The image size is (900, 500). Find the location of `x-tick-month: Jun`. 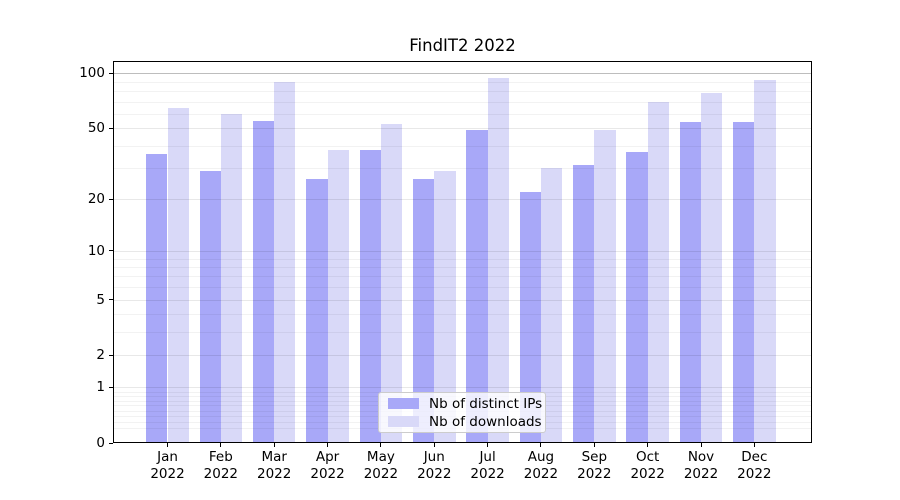

x-tick-month: Jun is located at coordinates (434, 457).